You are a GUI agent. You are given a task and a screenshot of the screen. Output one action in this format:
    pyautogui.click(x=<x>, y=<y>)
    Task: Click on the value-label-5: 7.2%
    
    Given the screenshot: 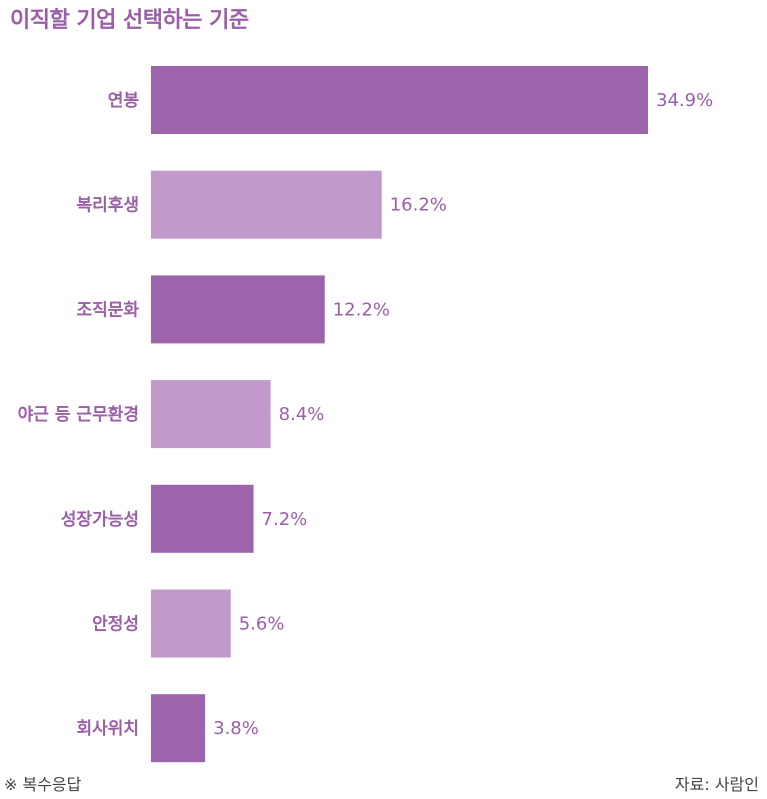 What is the action you would take?
    pyautogui.click(x=285, y=519)
    